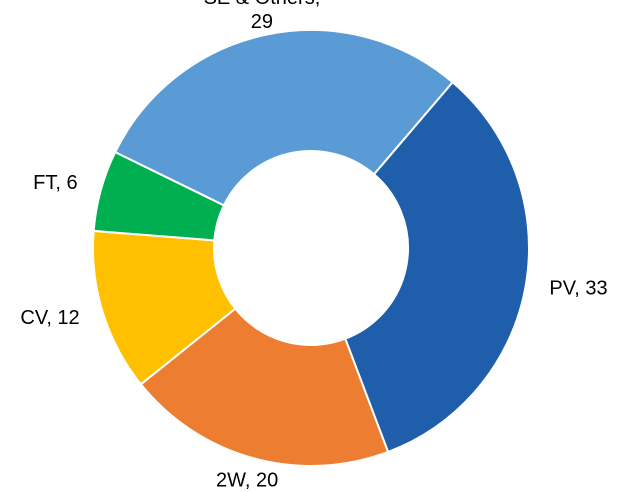 Image resolution: width=638 pixels, height=492 pixels. Describe the element at coordinates (49, 318) in the screenshot. I see `data-label: CV, 12` at that location.